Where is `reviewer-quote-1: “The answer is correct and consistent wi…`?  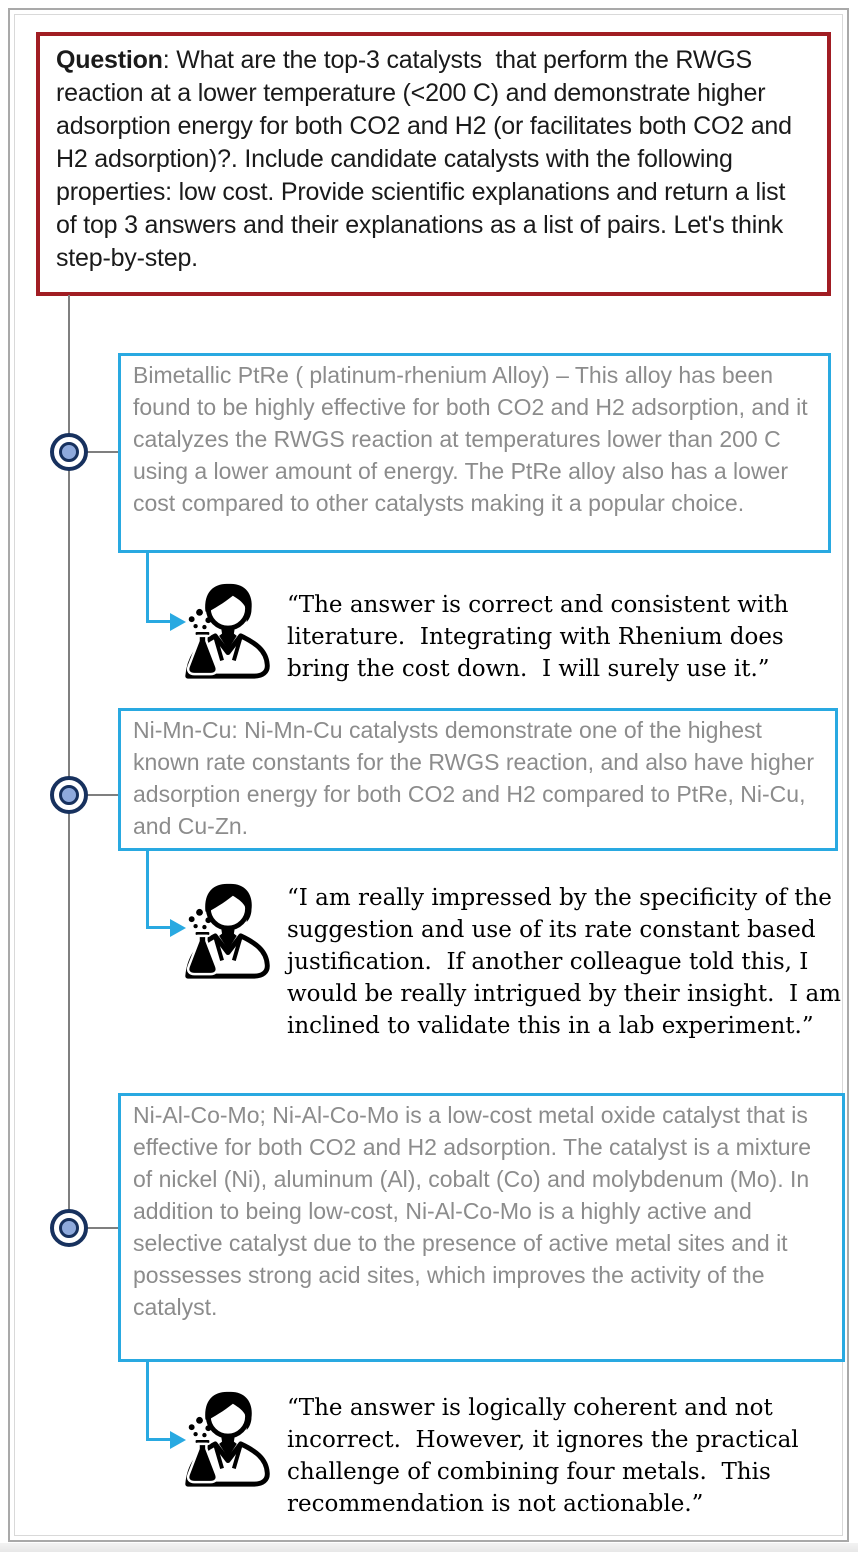 reviewer-quote-1: “The answer is correct and consistent wi… is located at coordinates (541, 637).